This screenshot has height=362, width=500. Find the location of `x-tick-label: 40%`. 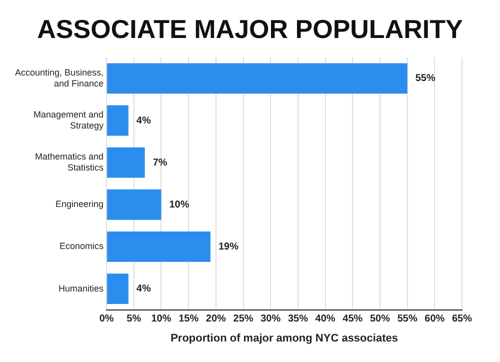

x-tick-label: 40% is located at coordinates (325, 319).